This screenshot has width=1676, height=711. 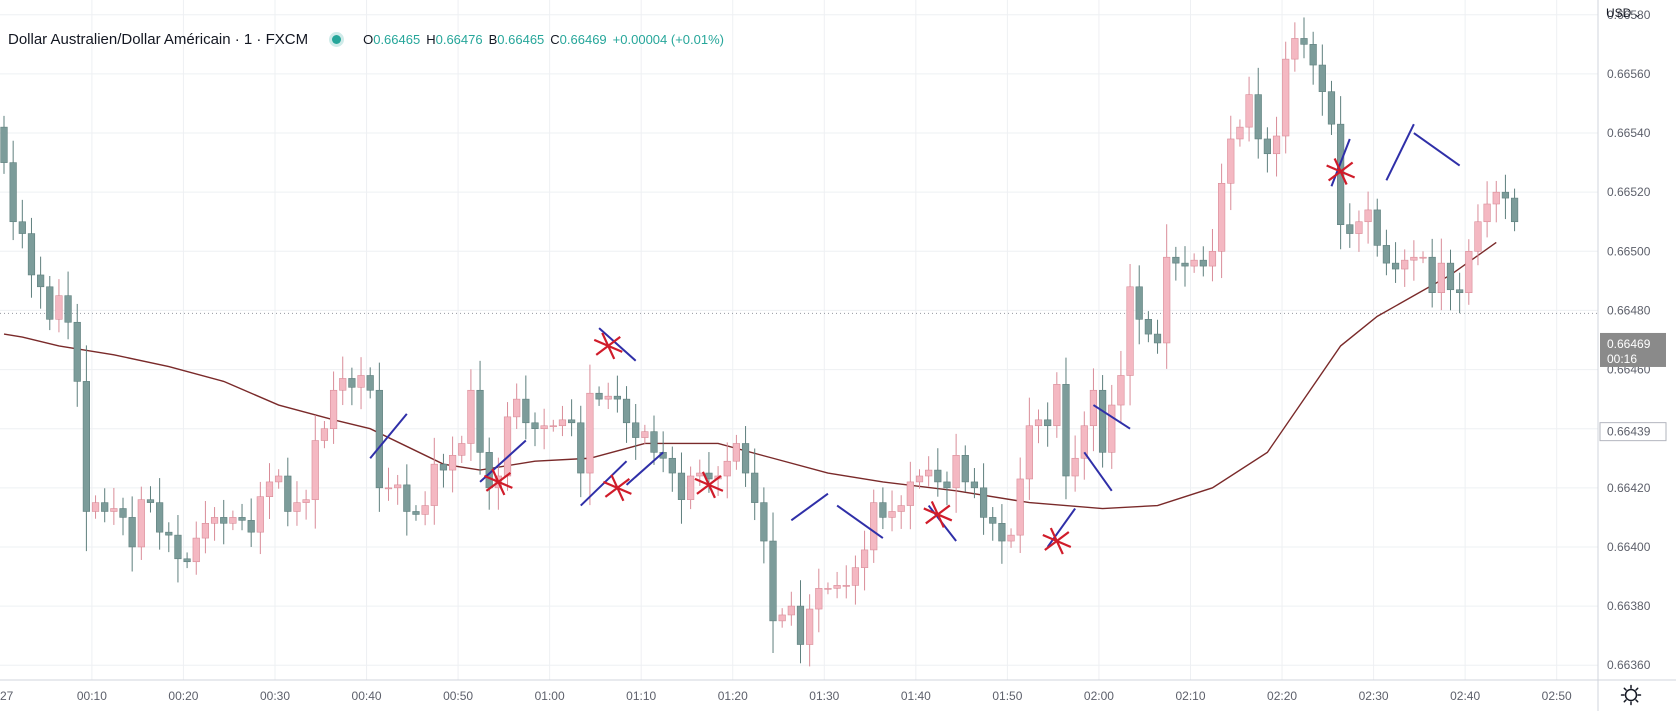 What do you see at coordinates (1629, 310) in the screenshot?
I see `y-tick-label: 0.66480` at bounding box center [1629, 310].